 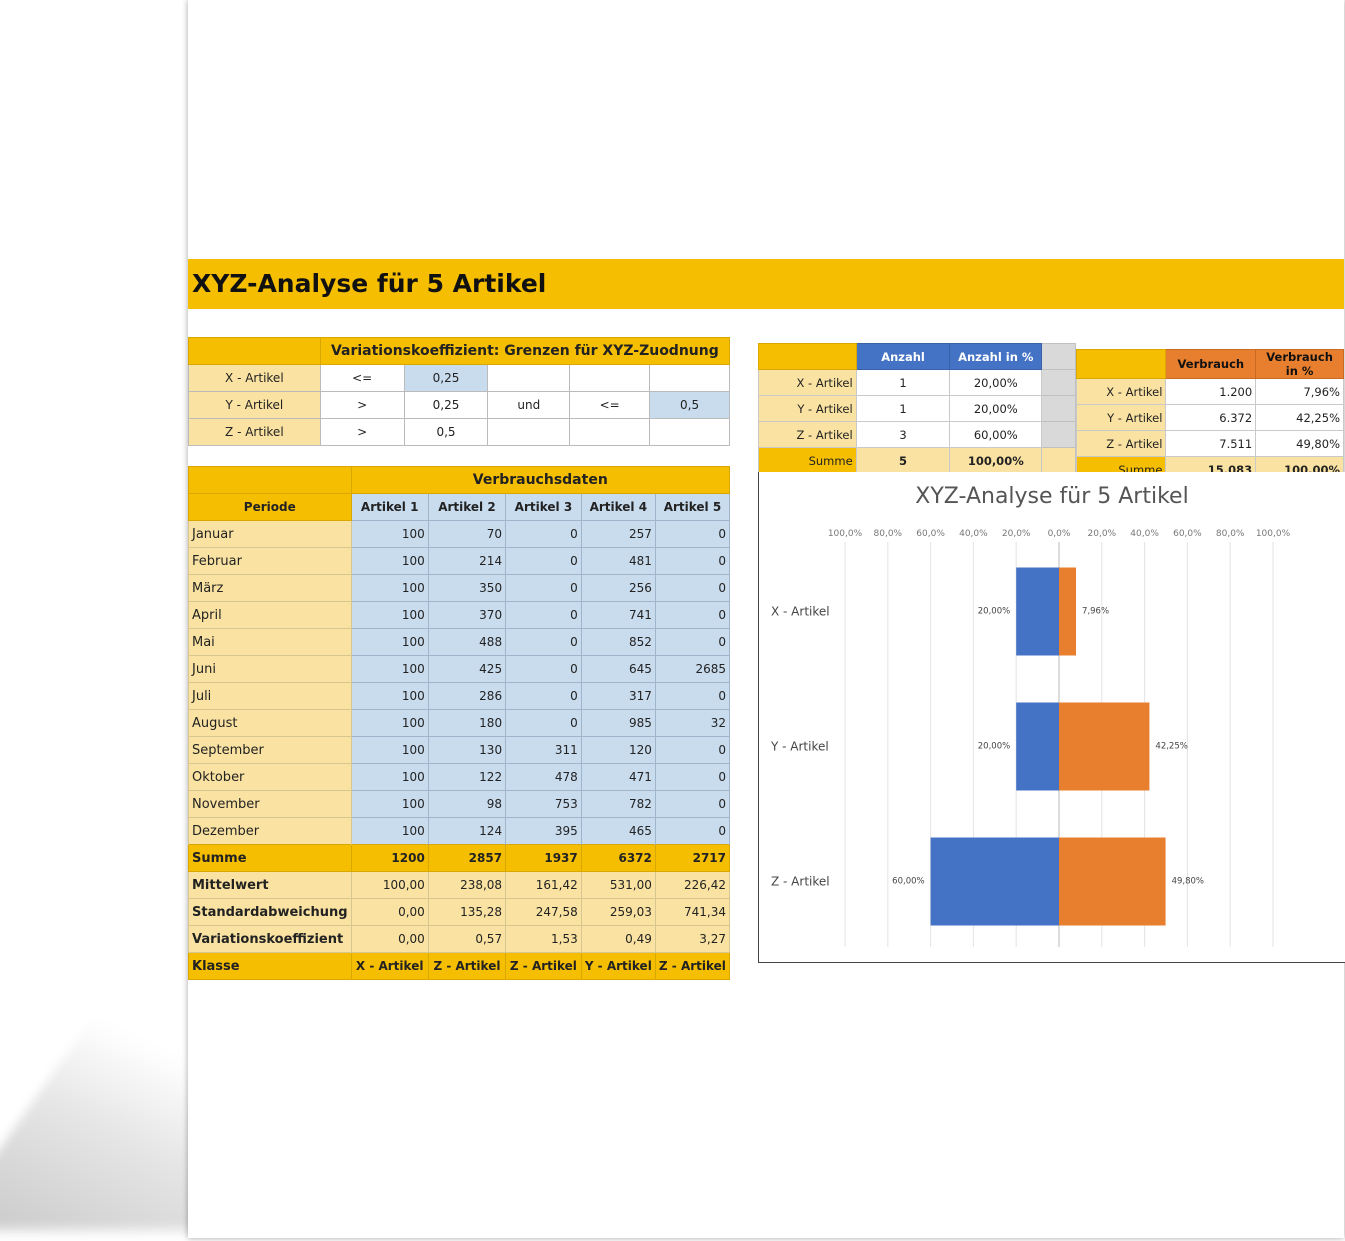 What do you see at coordinates (996, 460) in the screenshot?
I see `count-sum-percent: 100,00%` at bounding box center [996, 460].